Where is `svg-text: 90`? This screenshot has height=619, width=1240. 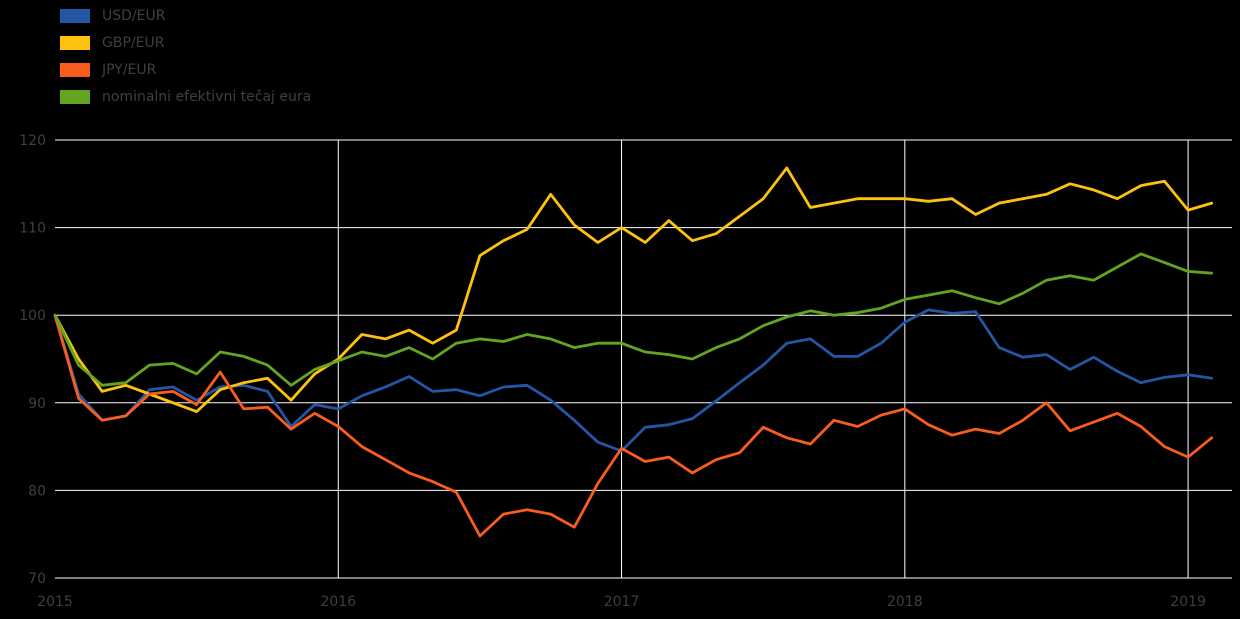
svg-text: 90 is located at coordinates (37, 404).